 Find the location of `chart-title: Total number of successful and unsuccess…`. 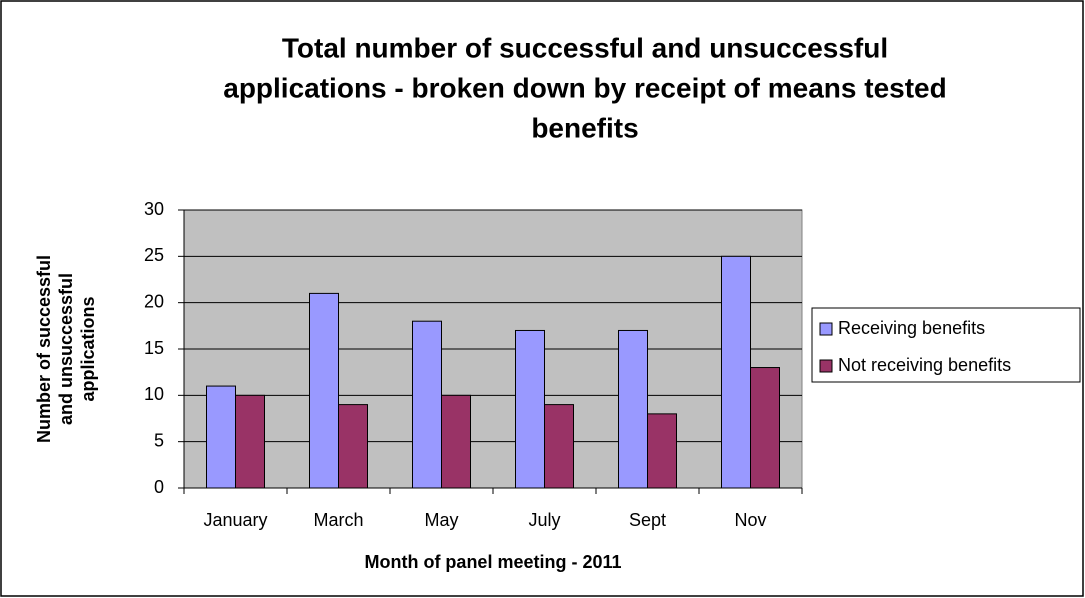

chart-title: Total number of successful and unsuccess… is located at coordinates (585, 47).